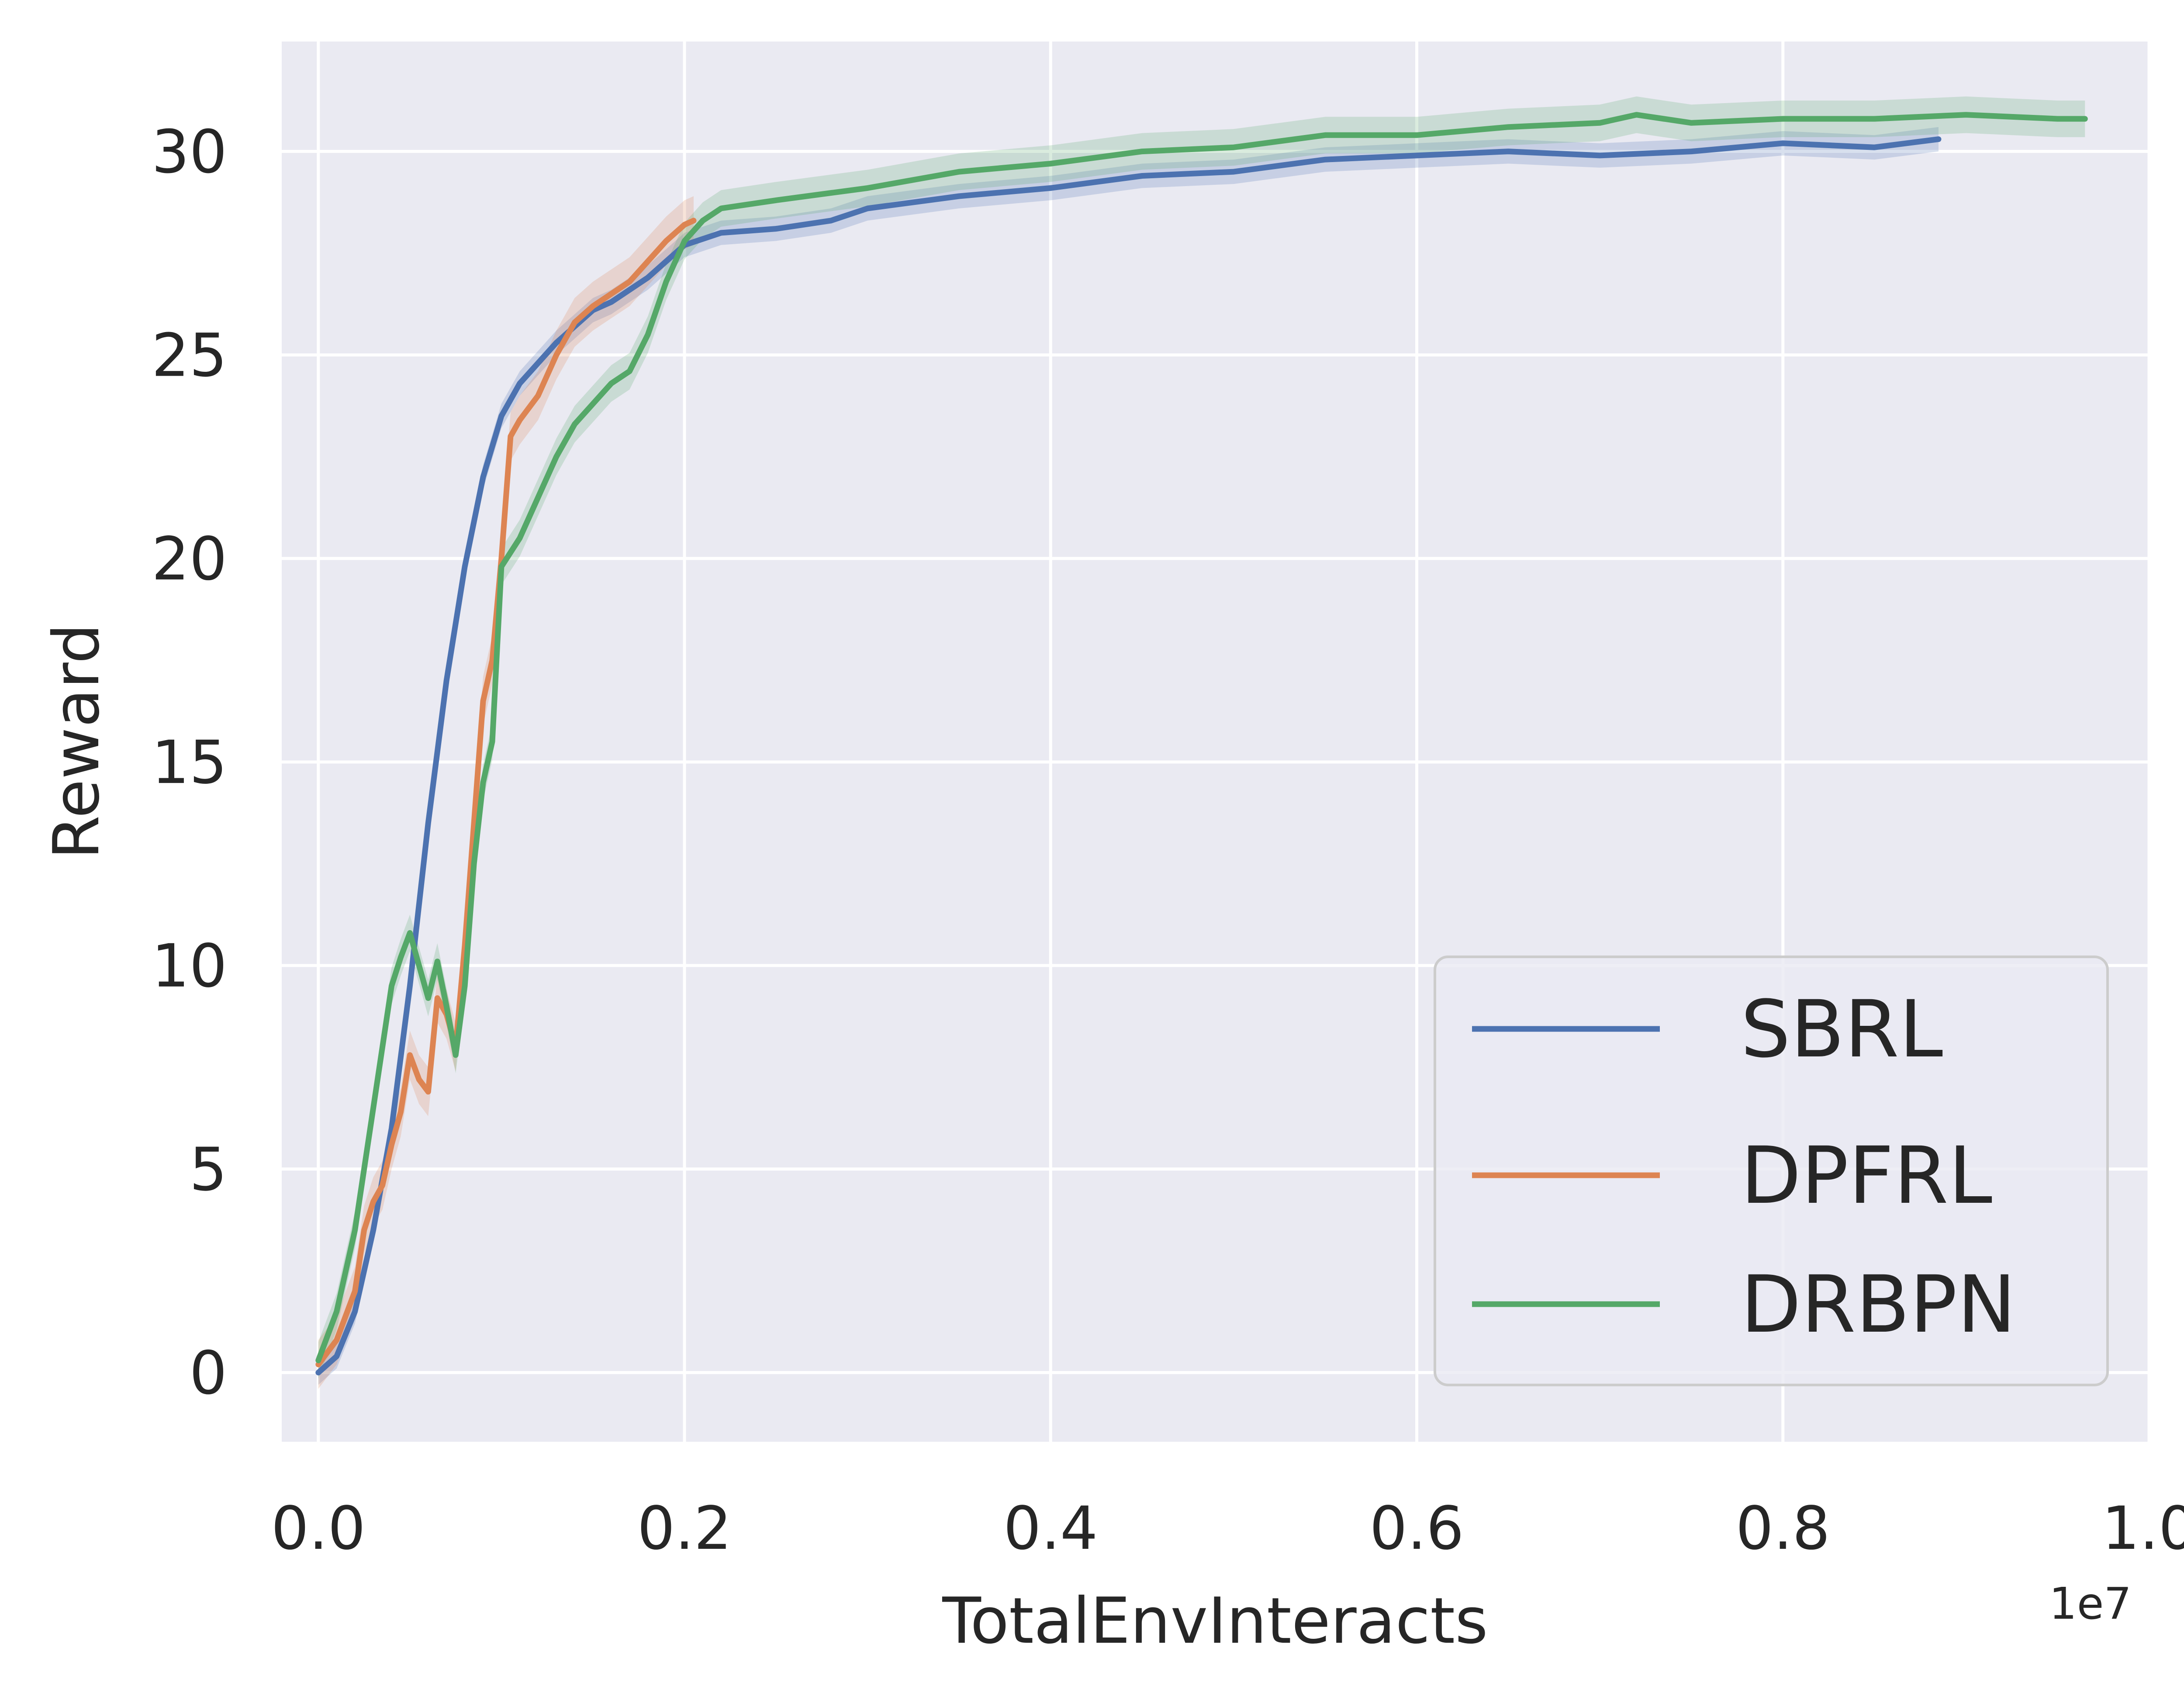  Describe the element at coordinates (208, 1373) in the screenshot. I see `y-tick-label: 0` at that location.